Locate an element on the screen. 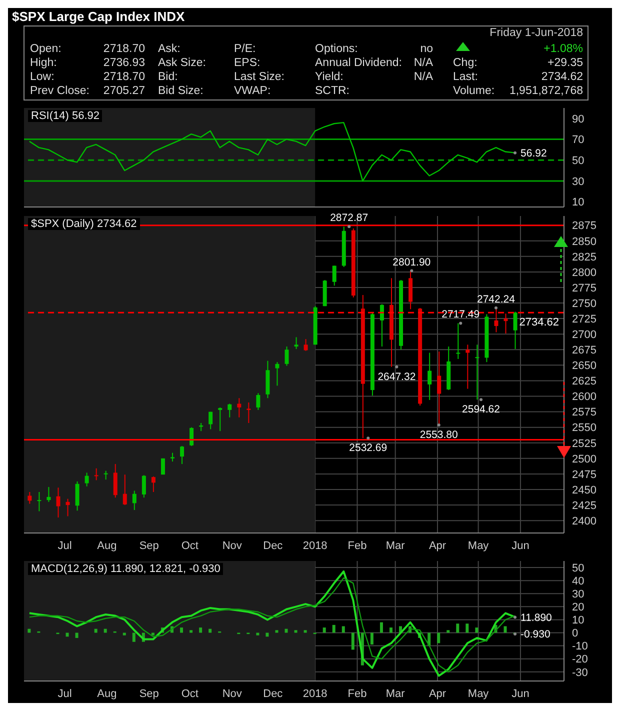 This screenshot has width=620, height=712. y-tick-label: 2400 is located at coordinates (584, 521).